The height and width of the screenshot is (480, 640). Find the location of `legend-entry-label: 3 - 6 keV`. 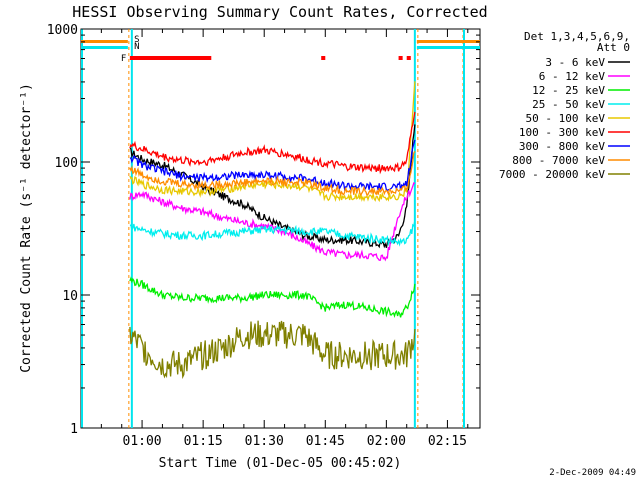

legend-entry-label: 3 - 6 keV is located at coordinates (575, 62).